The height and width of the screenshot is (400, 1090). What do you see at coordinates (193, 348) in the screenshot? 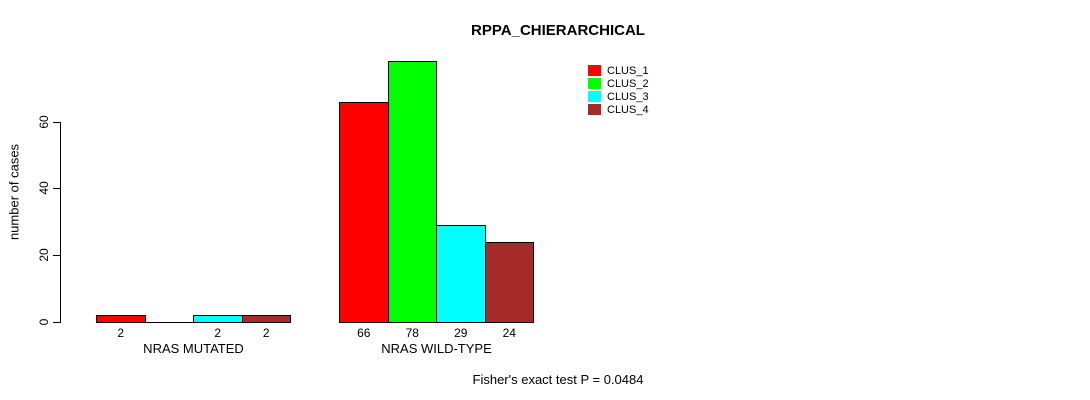
I see `x-category-label-nras-mutated: NRAS MUTATED` at bounding box center [193, 348].